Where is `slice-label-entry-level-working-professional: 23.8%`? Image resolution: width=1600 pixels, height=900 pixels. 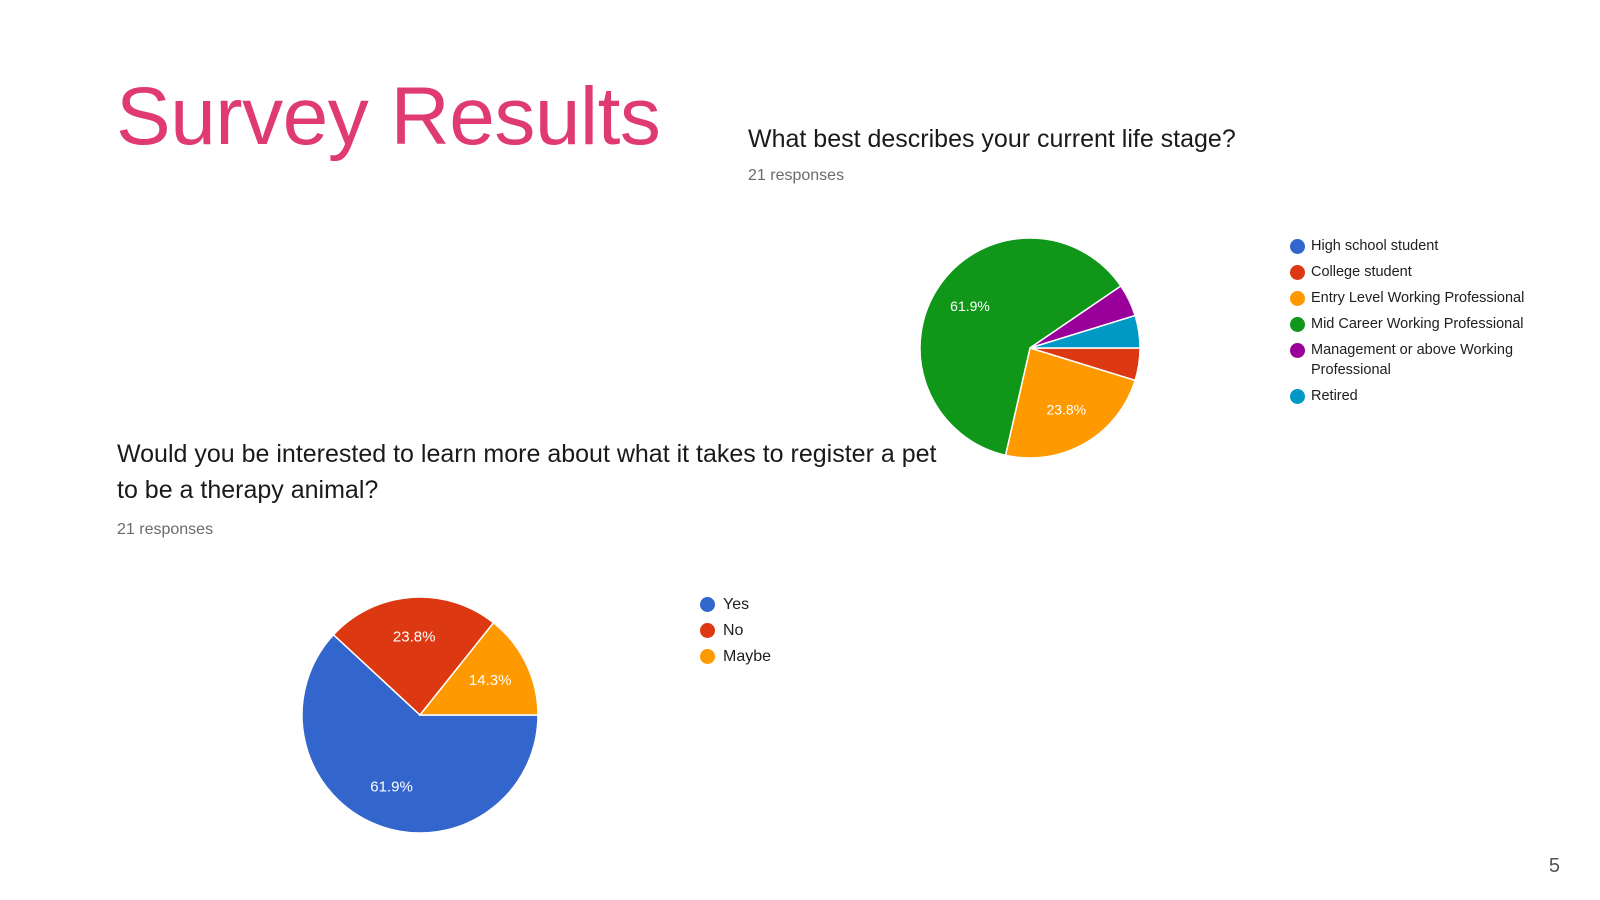
slice-label-entry-level-working-professional: 23.8% is located at coordinates (1066, 410).